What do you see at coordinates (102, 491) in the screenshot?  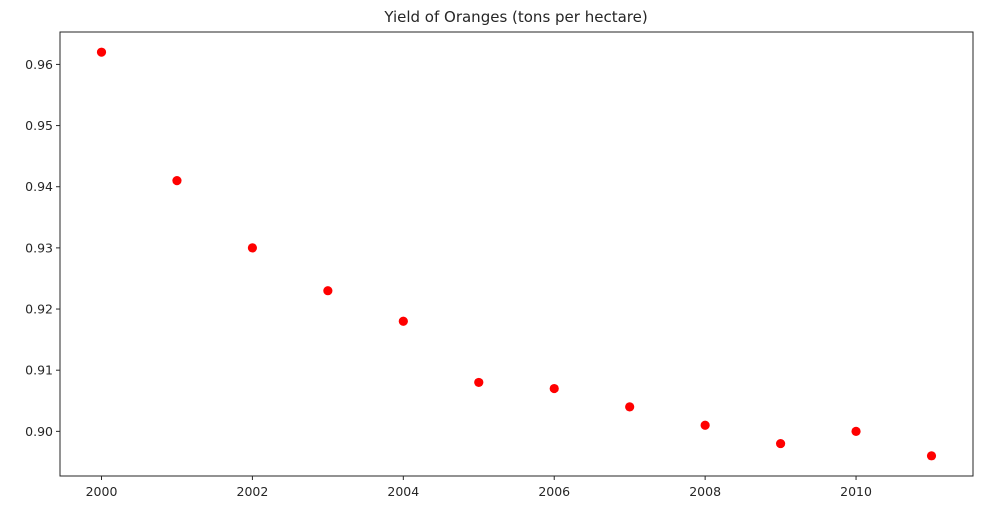 I see `x-tick-label: 2000` at bounding box center [102, 491].